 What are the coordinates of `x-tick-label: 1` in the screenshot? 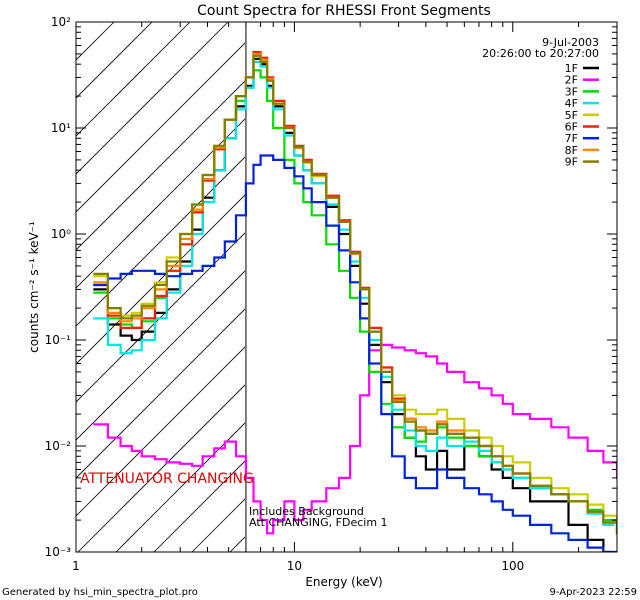 It's located at (76, 566).